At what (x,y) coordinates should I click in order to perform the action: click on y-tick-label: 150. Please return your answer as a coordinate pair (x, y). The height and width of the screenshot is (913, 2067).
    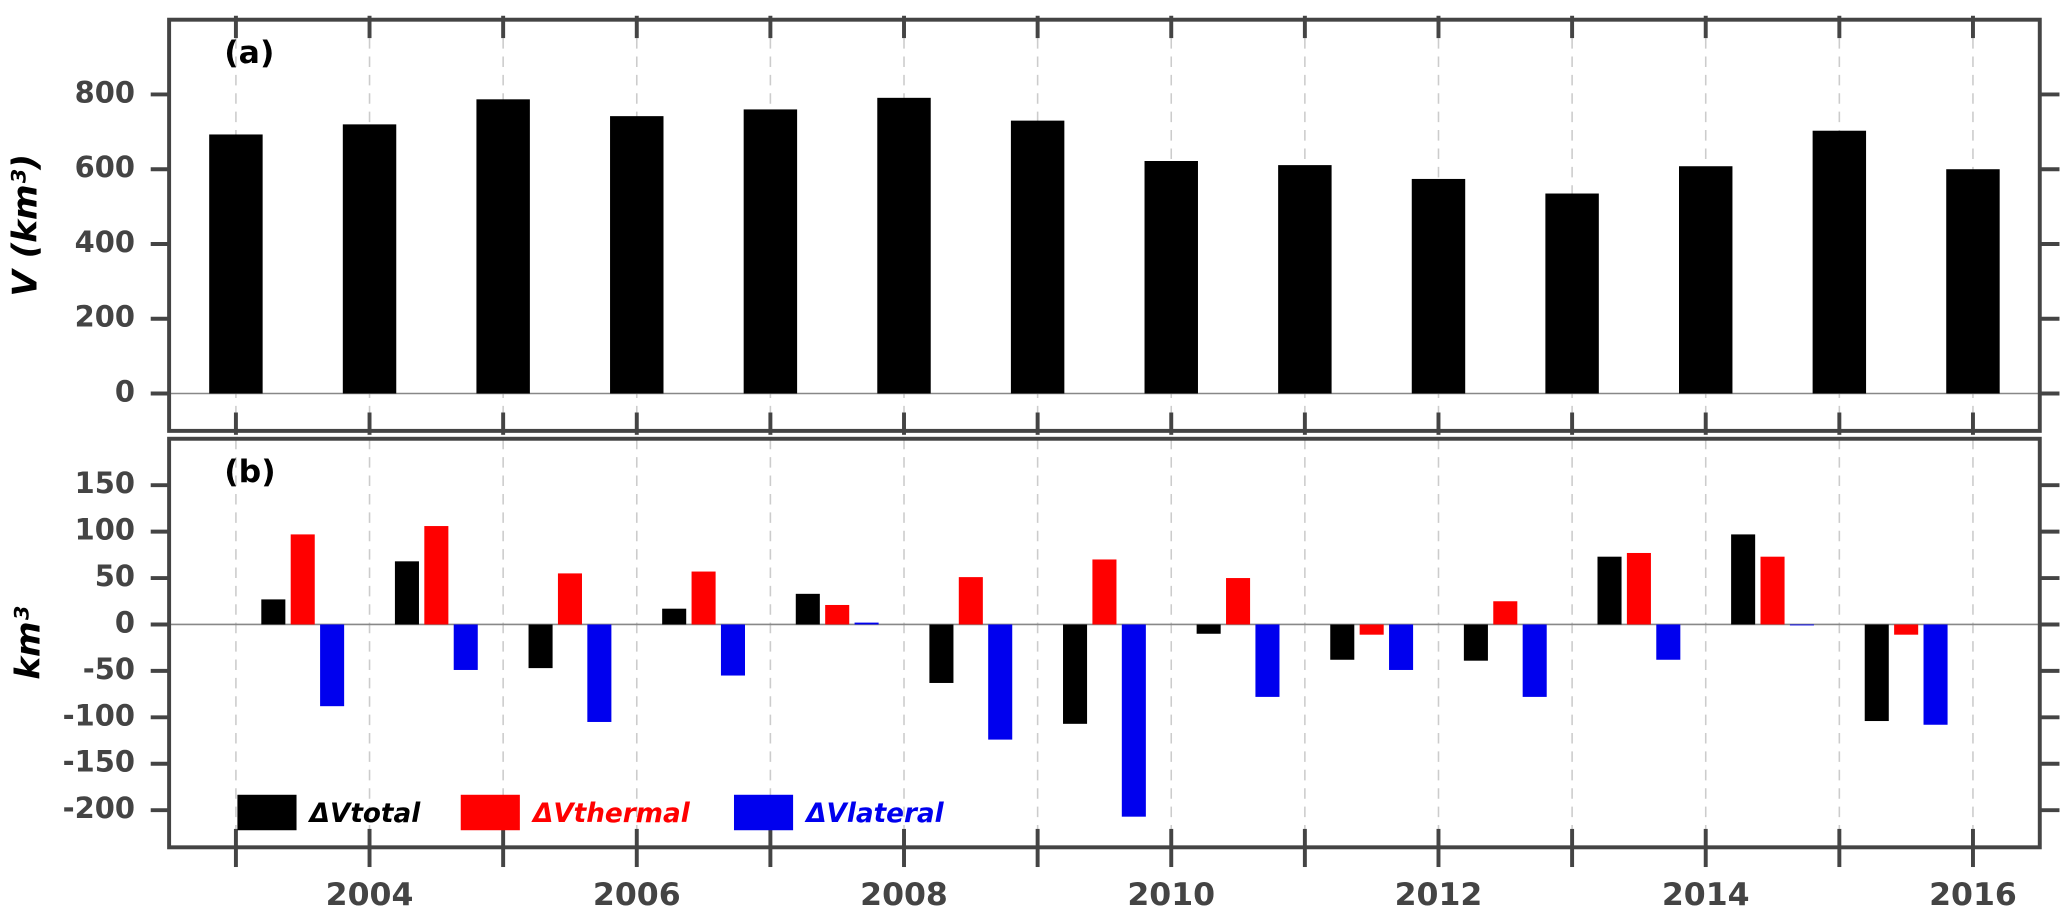
    Looking at the image, I should click on (105, 483).